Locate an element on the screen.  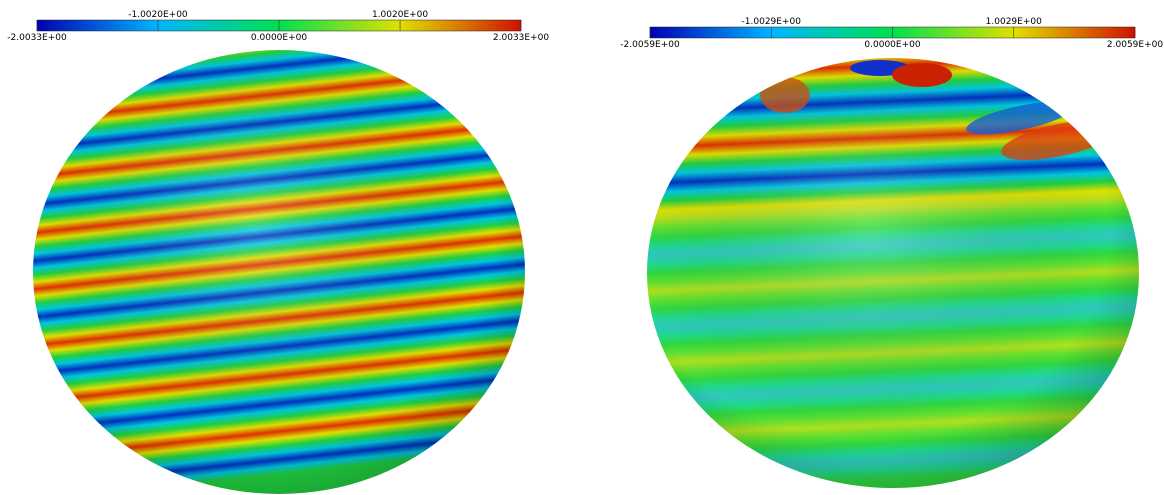
tick-label: -2.0033E+00 is located at coordinates (37, 38).